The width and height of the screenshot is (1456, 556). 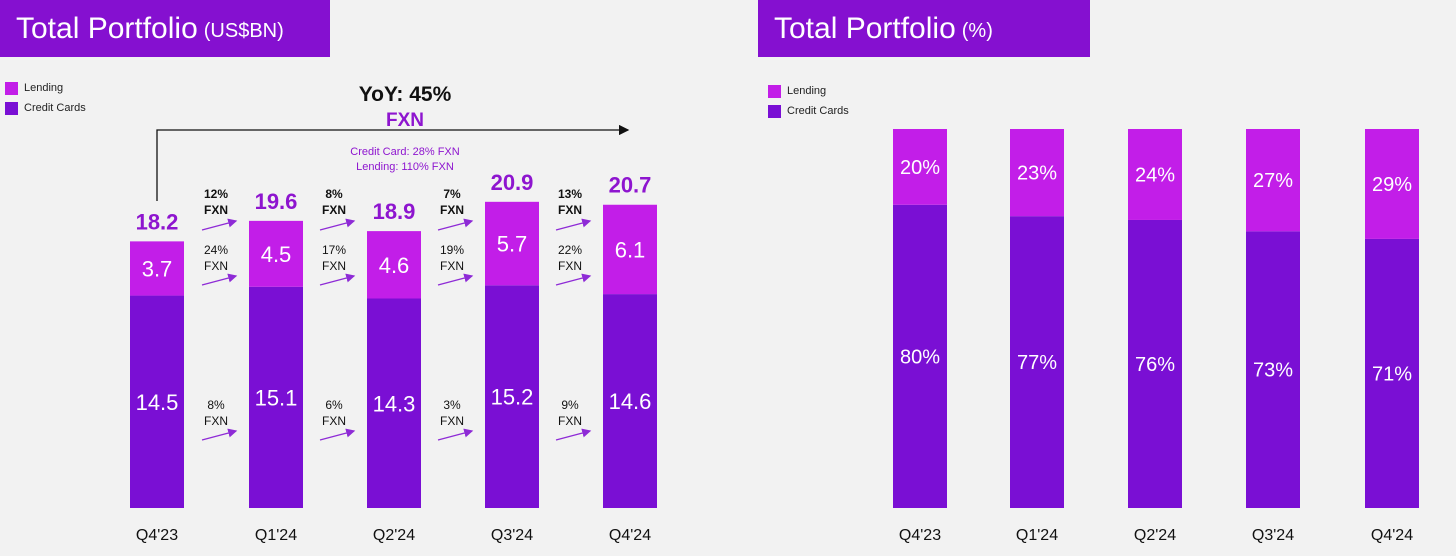 What do you see at coordinates (630, 185) in the screenshot?
I see `label-total-q4-24: 20.7` at bounding box center [630, 185].